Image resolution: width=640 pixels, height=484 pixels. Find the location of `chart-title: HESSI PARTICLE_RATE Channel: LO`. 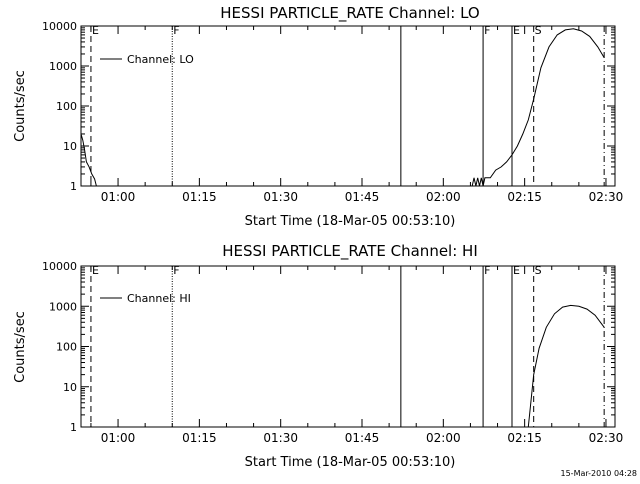

chart-title: HESSI PARTICLE_RATE Channel: LO is located at coordinates (349, 13).